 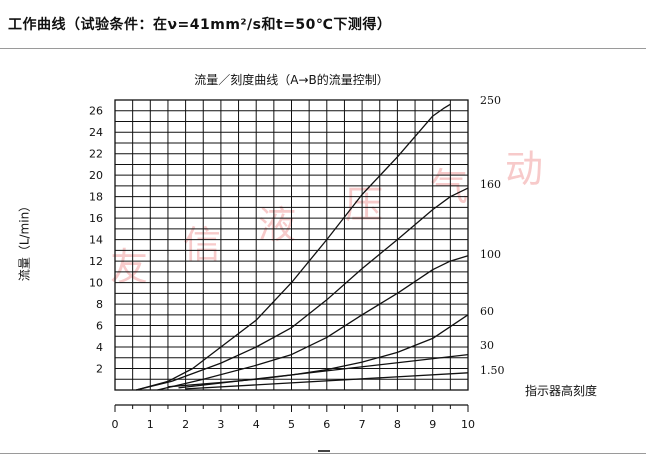 I want to click on series-label: 160, so click(x=490, y=184).